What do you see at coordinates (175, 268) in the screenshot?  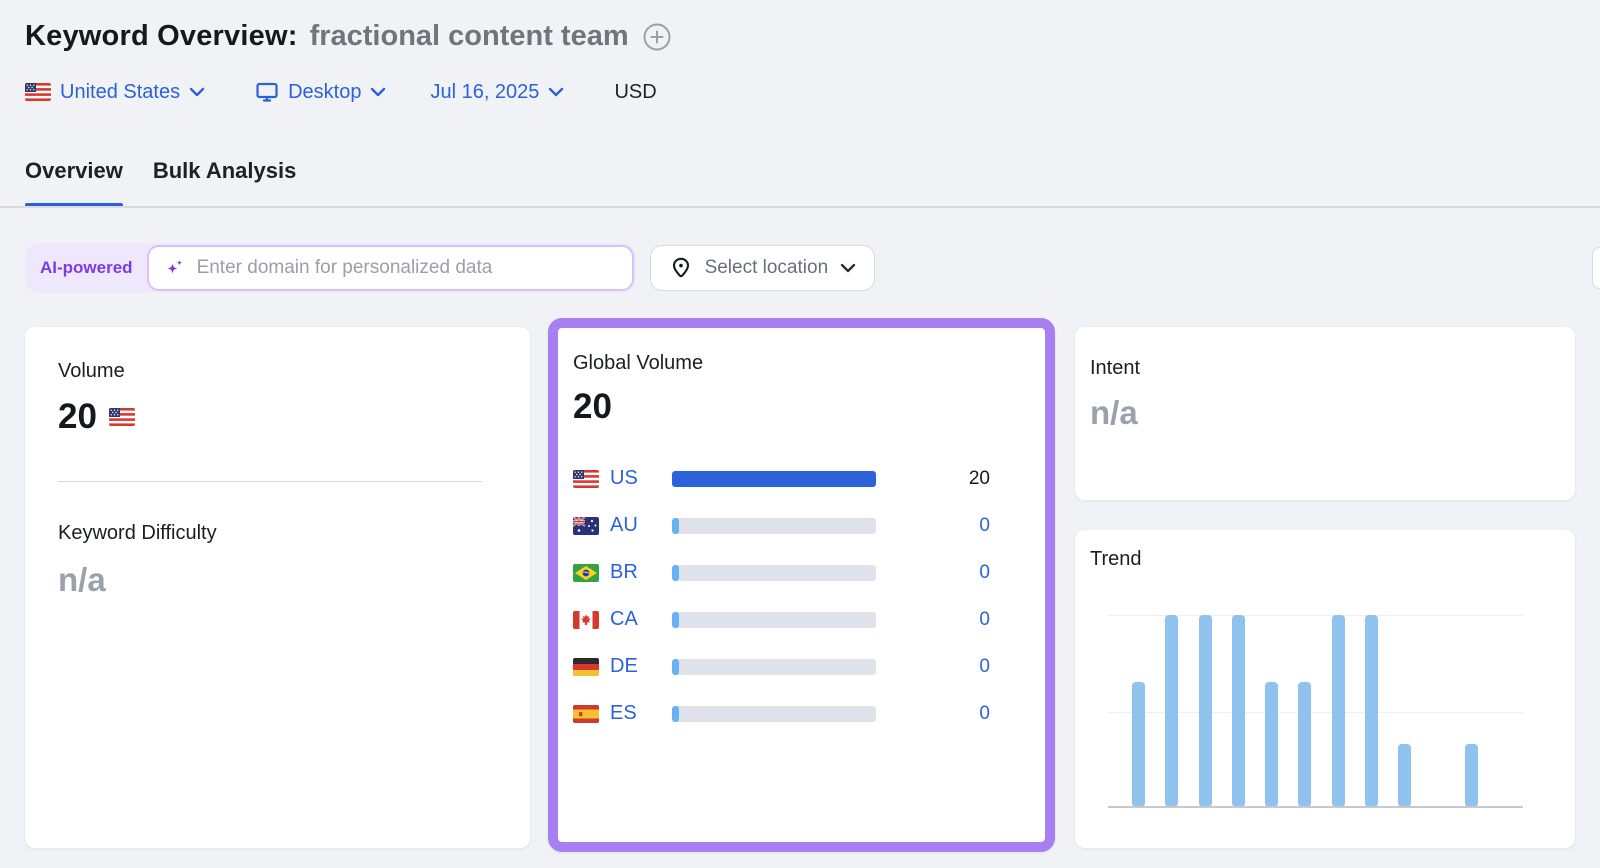 I see `ai-sparkle-icon` at bounding box center [175, 268].